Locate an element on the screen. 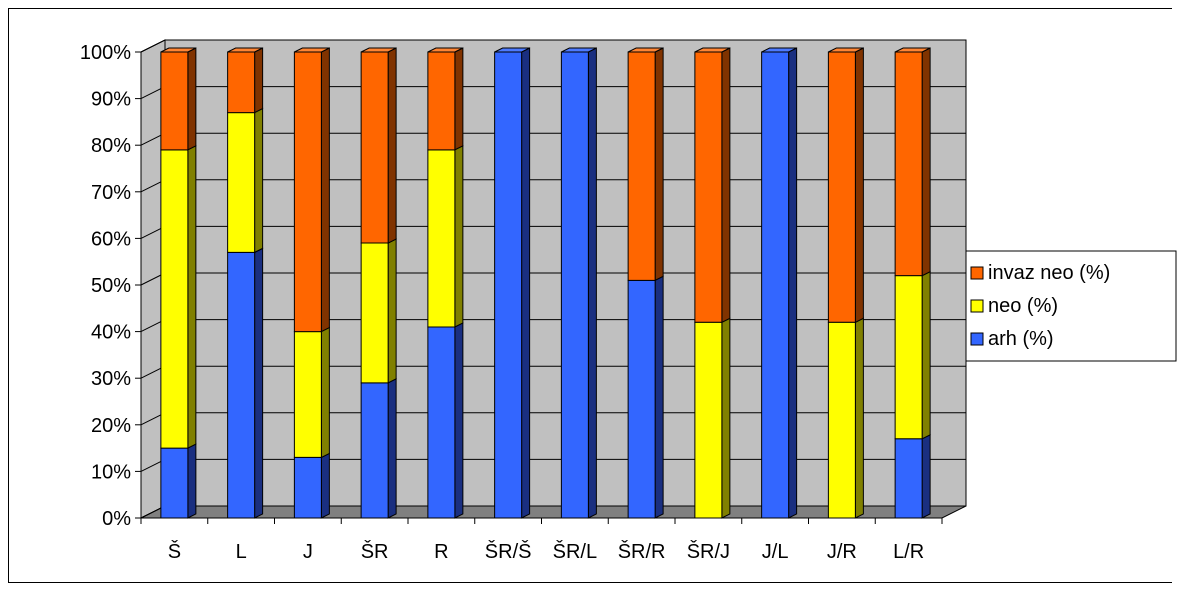 The width and height of the screenshot is (1182, 589). y-tick-label: 0% is located at coordinates (116, 519).